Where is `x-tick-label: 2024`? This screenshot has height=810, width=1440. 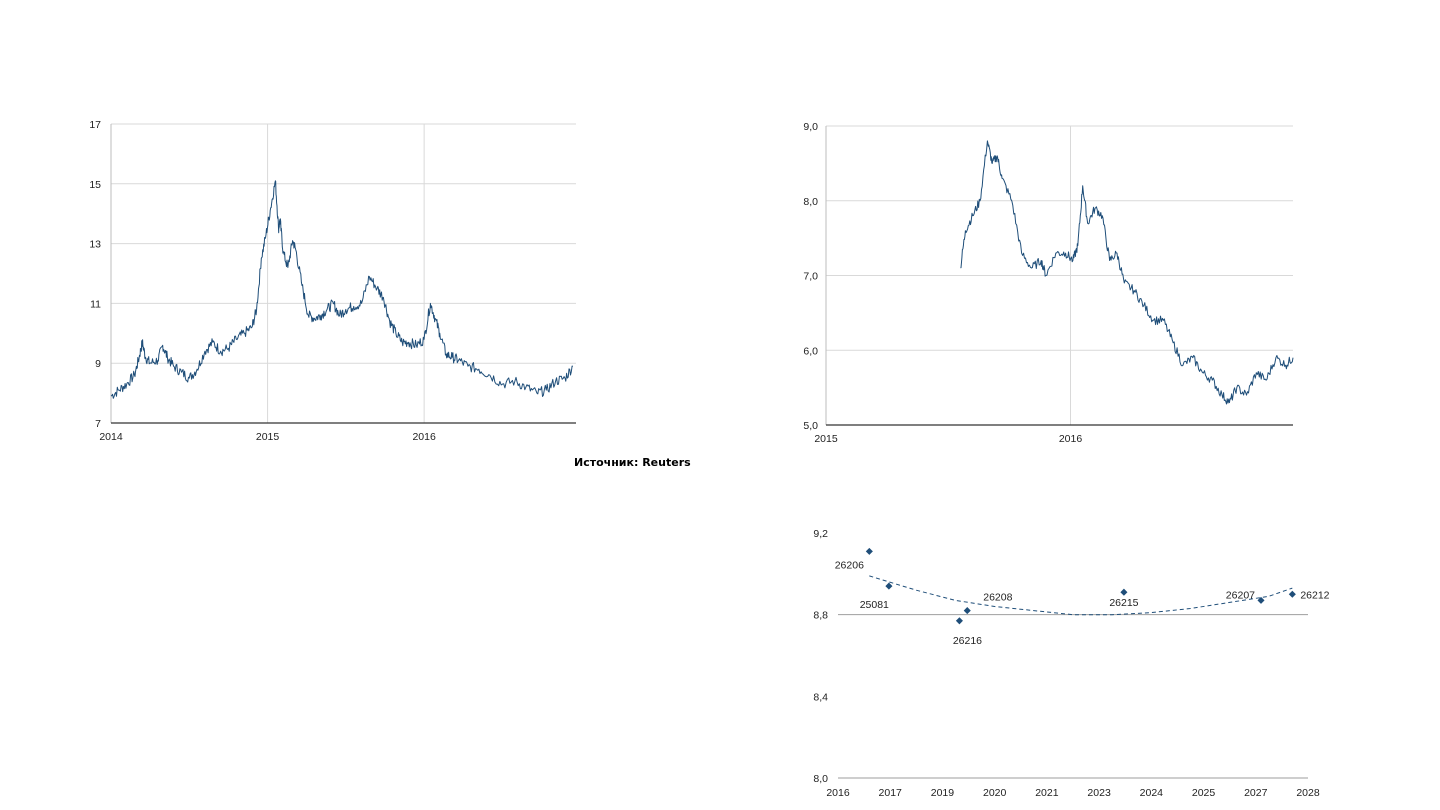 x-tick-label: 2024 is located at coordinates (1152, 793).